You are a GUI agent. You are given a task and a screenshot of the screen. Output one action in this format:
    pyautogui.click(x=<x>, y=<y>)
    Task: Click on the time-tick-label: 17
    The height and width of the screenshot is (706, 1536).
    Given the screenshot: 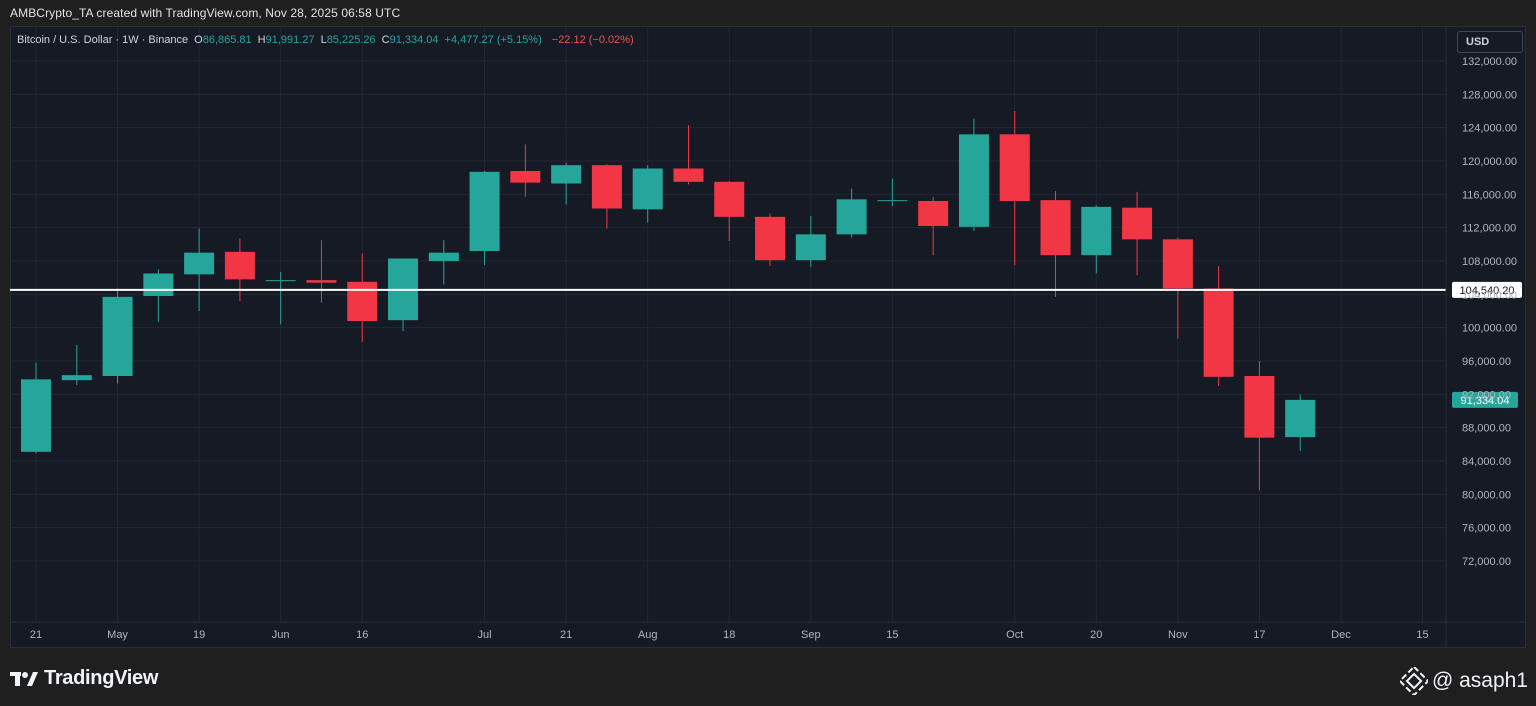 What is the action you would take?
    pyautogui.click(x=1259, y=635)
    